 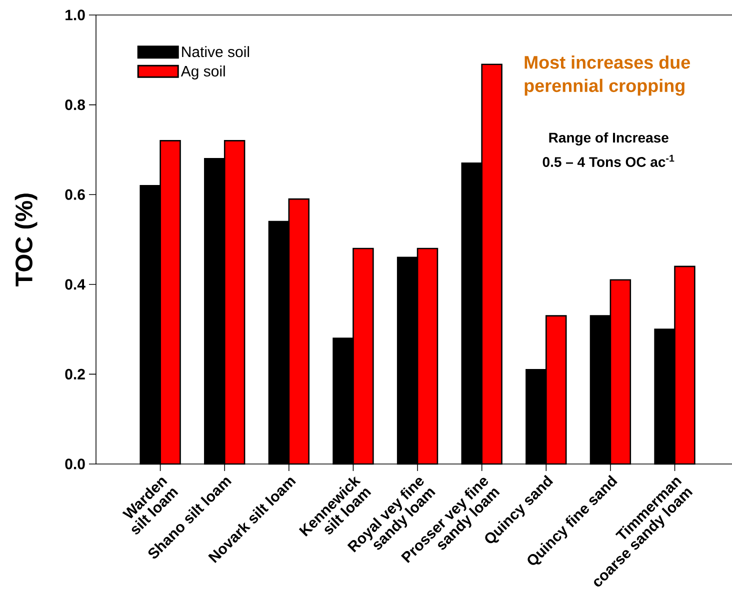 I want to click on y-tick-label: 0.6, so click(x=75, y=194).